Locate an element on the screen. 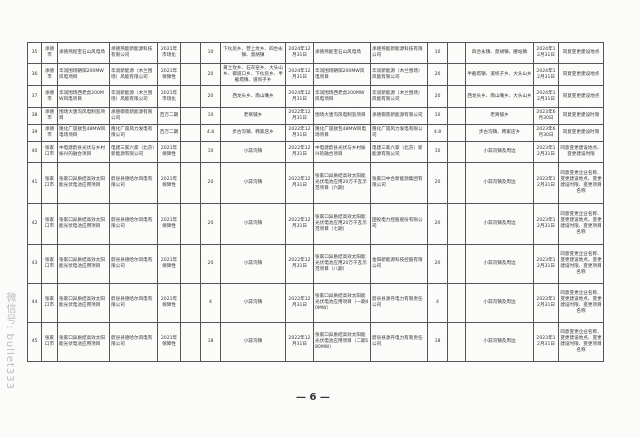 The image size is (640, 438). cell-new-date: 2024年12月31日 is located at coordinates (546, 96).